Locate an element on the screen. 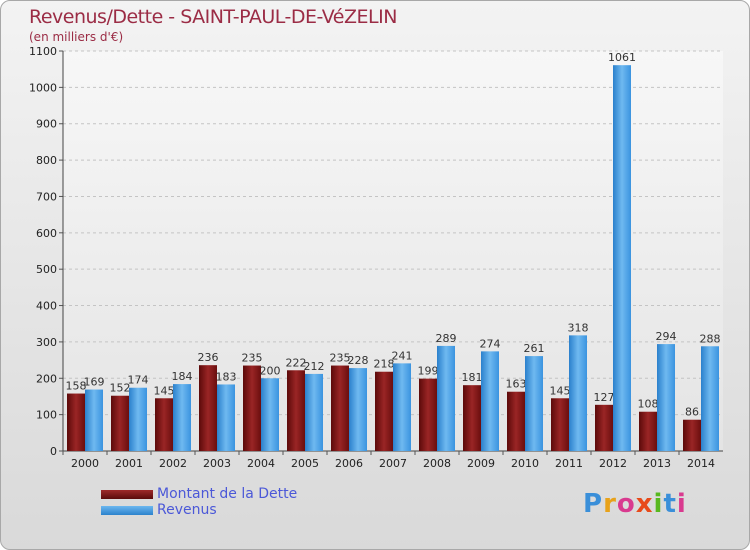  x-tick-label: 2007 is located at coordinates (393, 463).